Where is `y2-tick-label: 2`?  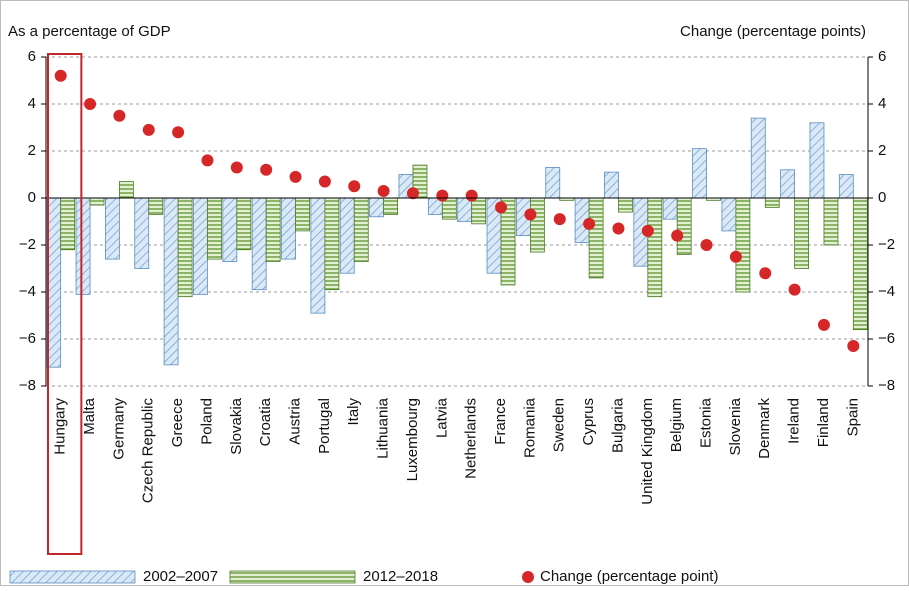
y2-tick-label: 2 is located at coordinates (882, 150).